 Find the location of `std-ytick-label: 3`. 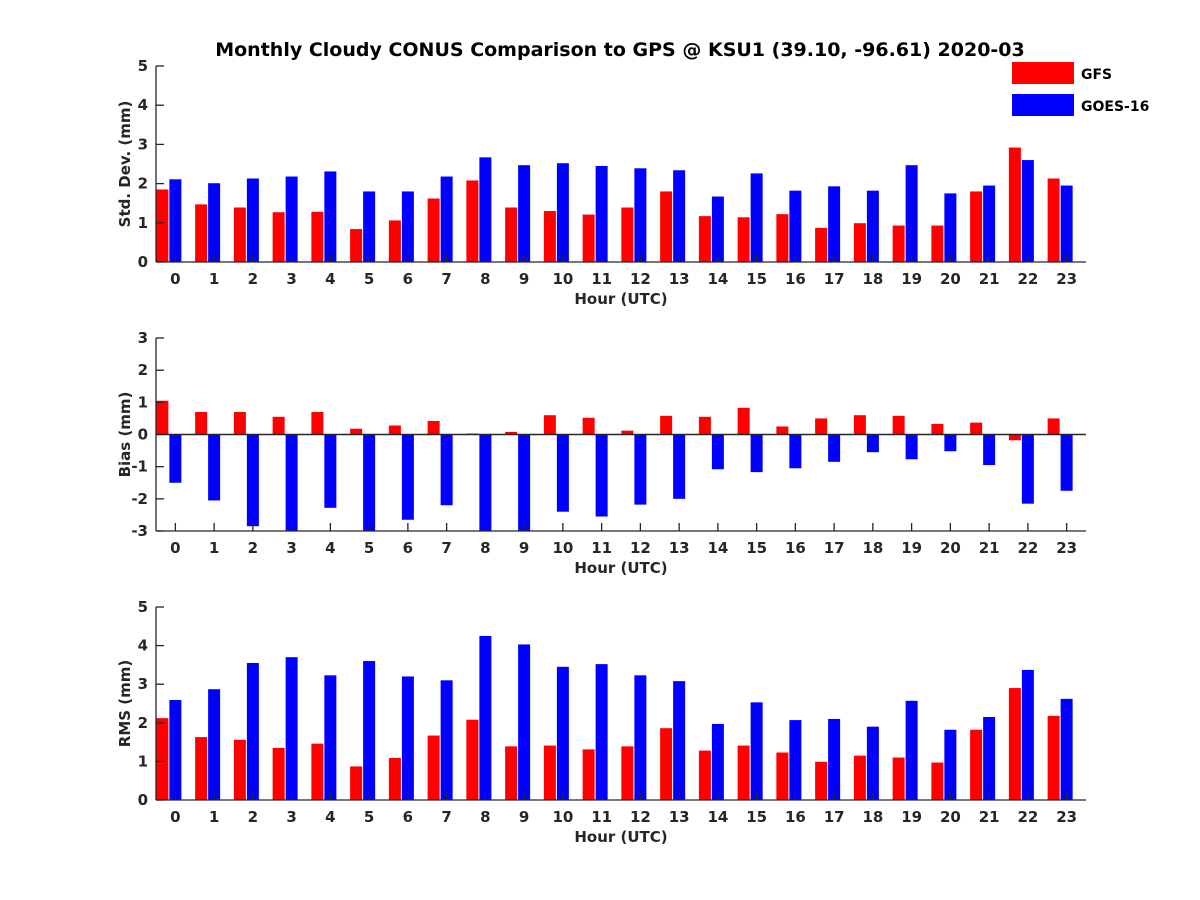

std-ytick-label: 3 is located at coordinates (143, 144).